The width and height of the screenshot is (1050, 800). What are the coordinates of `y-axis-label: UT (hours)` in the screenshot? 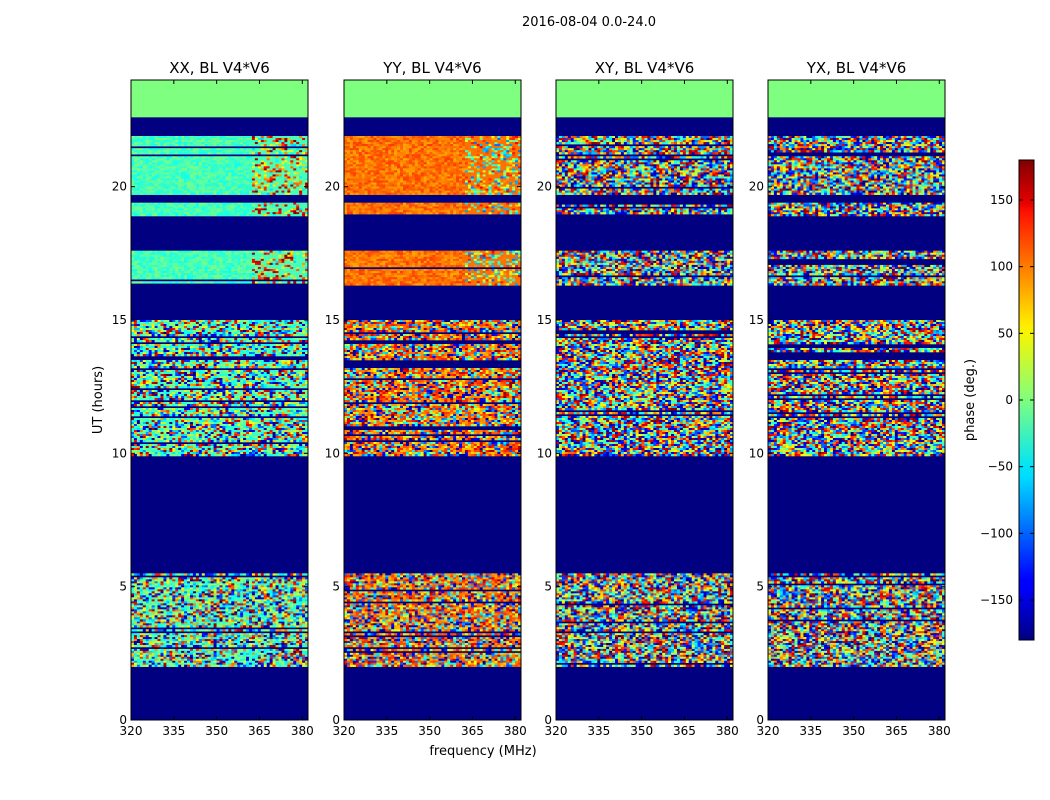 It's located at (98, 400).